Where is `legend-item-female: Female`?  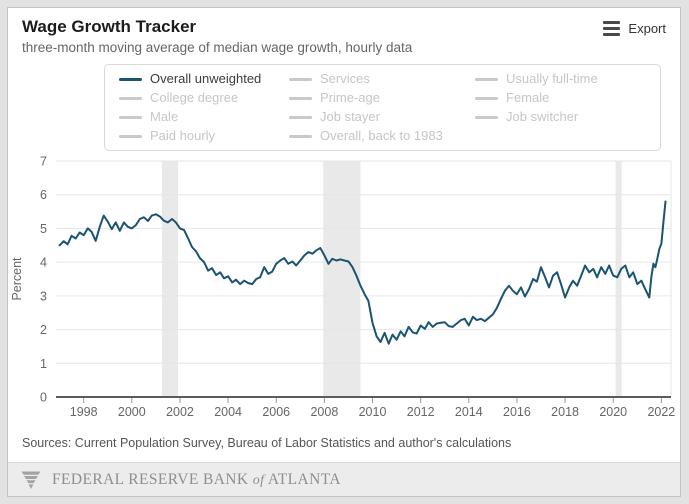
legend-item-female: Female is located at coordinates (567, 98).